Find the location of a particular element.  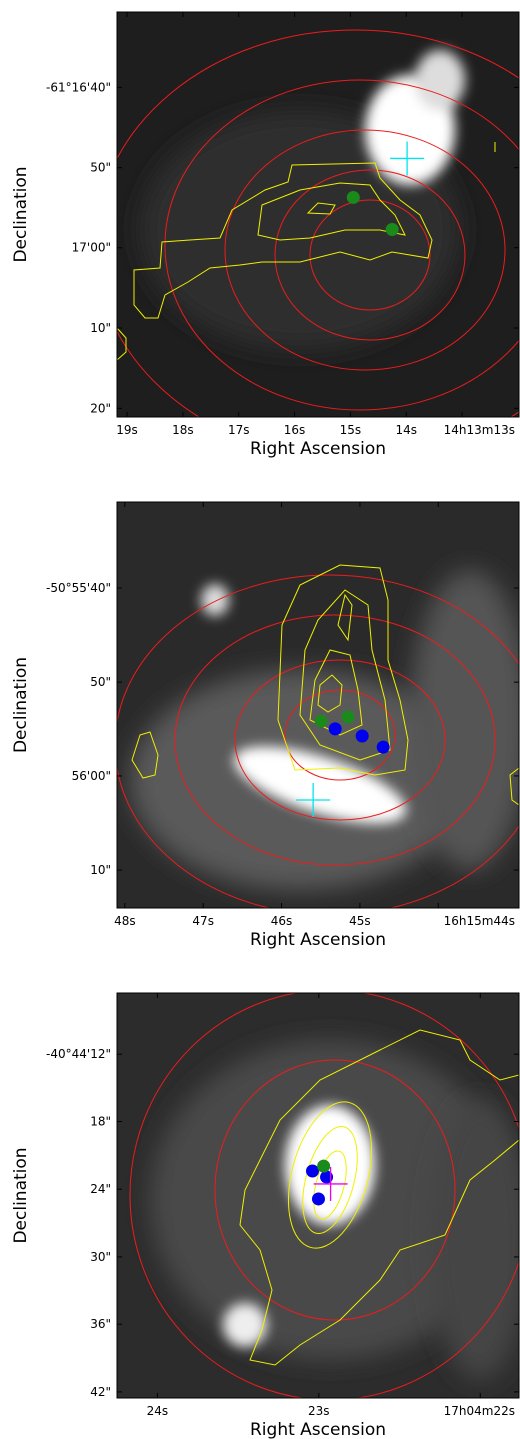

x-tick-label: 14s is located at coordinates (406, 430).